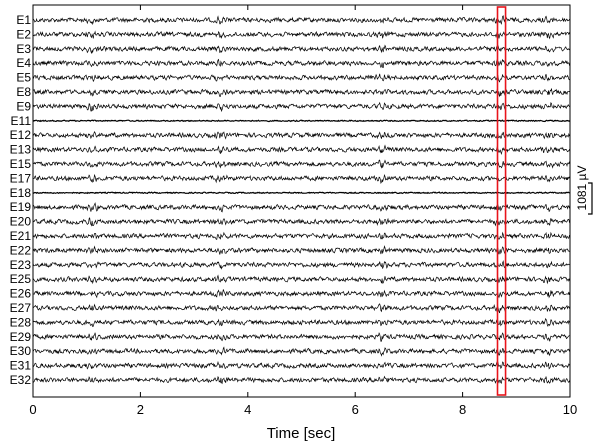 The image size is (600, 443). What do you see at coordinates (355, 409) in the screenshot?
I see `x-tick-label-6: 6` at bounding box center [355, 409].